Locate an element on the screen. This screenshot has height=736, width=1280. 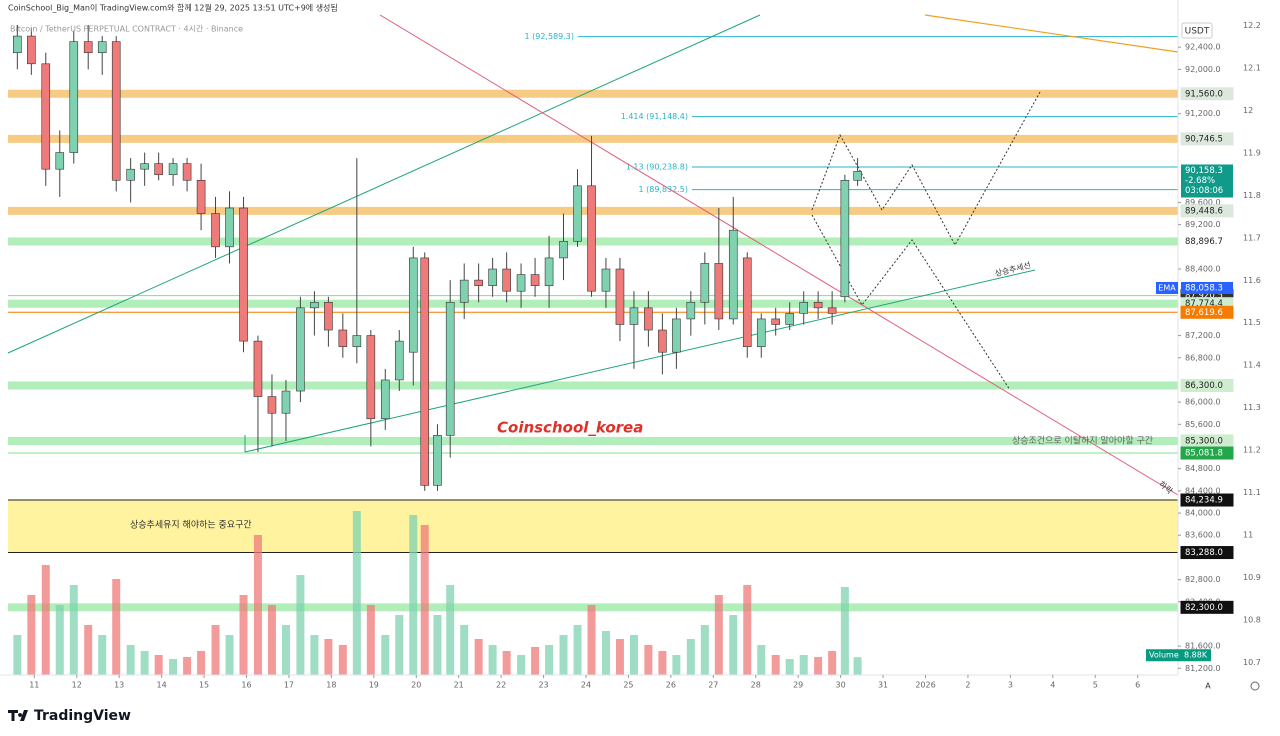
x-tick-label: 29 is located at coordinates (798, 685).